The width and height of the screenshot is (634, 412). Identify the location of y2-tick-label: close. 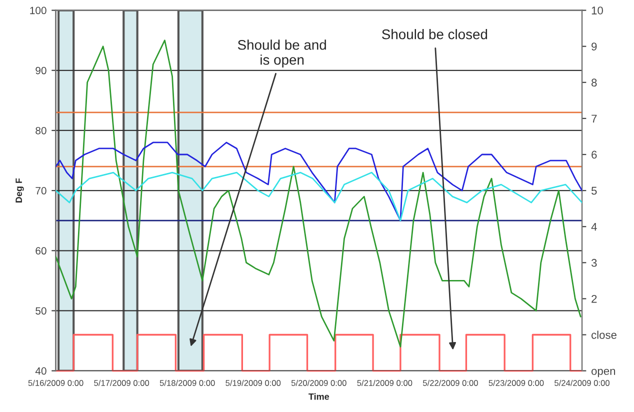
(604, 334).